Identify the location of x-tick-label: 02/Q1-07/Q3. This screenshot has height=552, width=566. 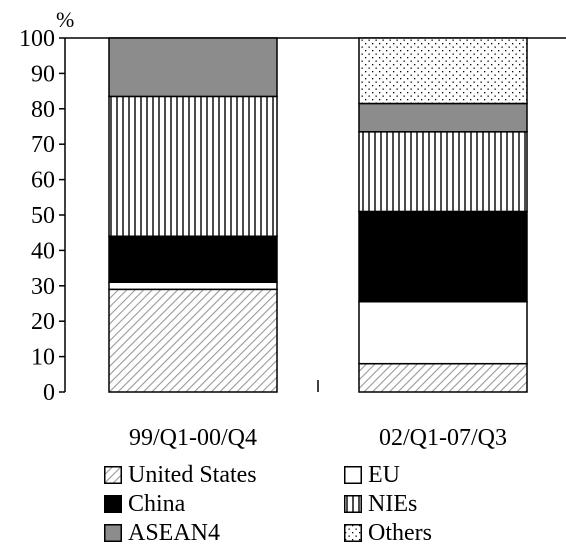
(443, 438).